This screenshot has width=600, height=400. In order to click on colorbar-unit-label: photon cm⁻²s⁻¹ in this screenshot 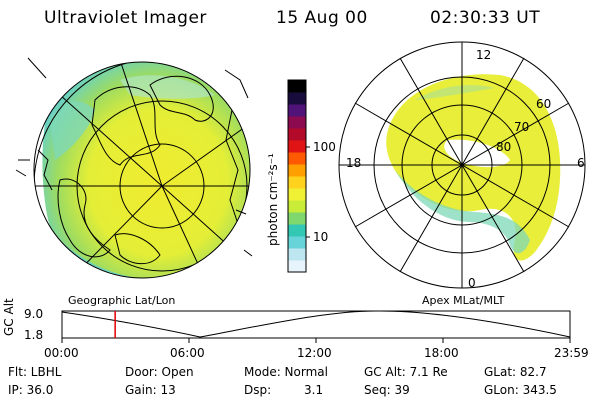, I will do `click(273, 199)`.